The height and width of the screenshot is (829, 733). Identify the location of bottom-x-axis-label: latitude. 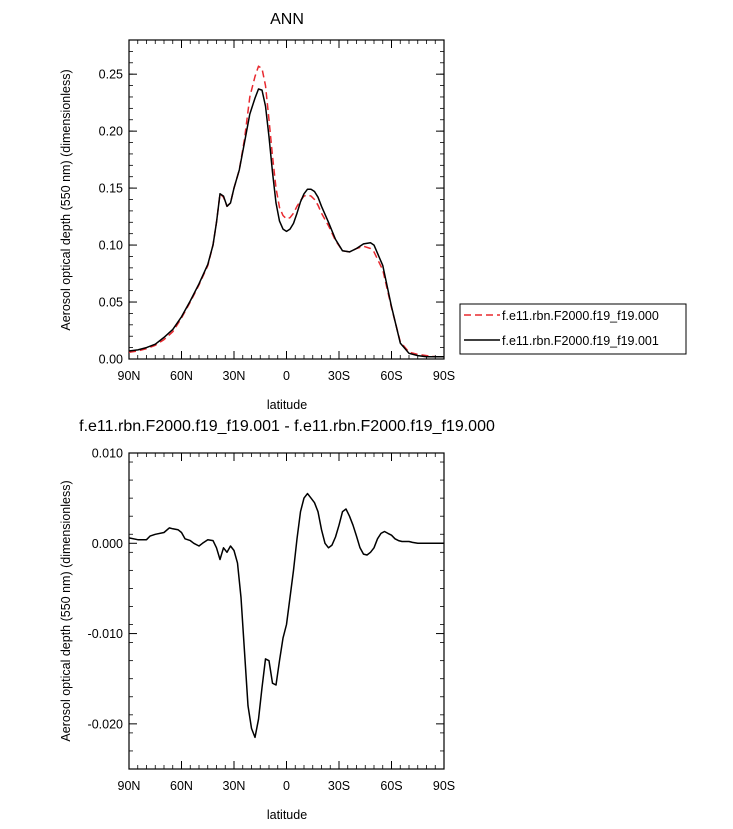
(287, 815).